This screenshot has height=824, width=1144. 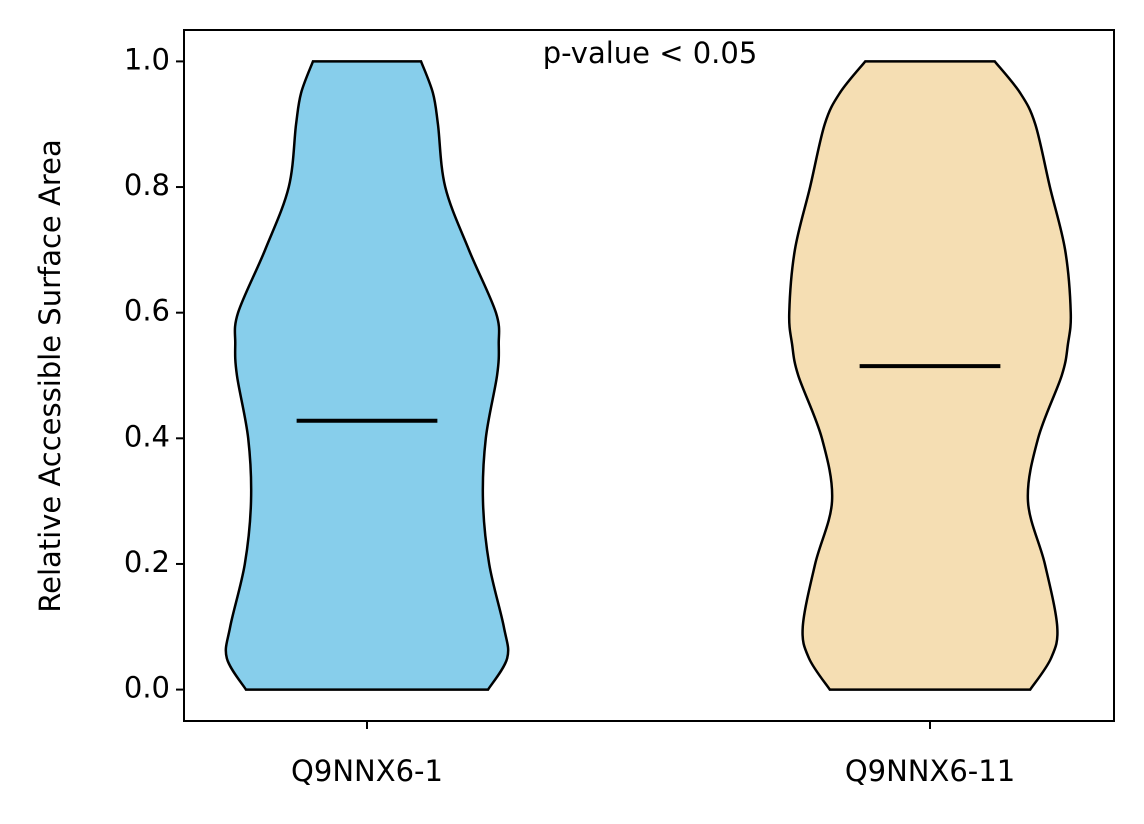 What do you see at coordinates (147, 185) in the screenshot?
I see `y-tick-label: 0.8` at bounding box center [147, 185].